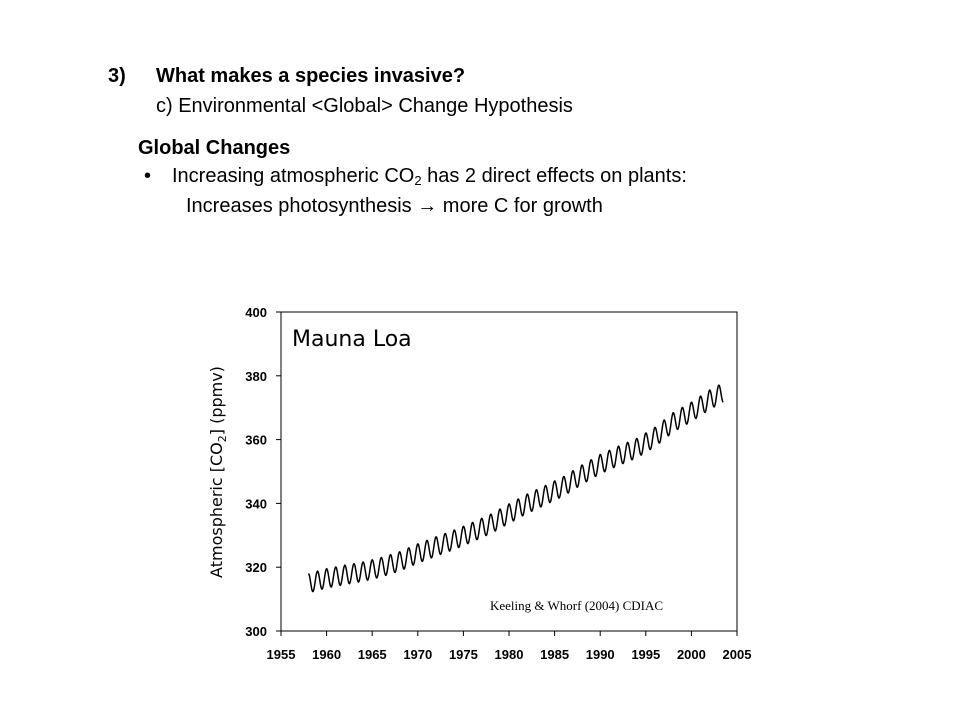 The height and width of the screenshot is (720, 960). What do you see at coordinates (737, 654) in the screenshot?
I see `x-tick-label: 2005` at bounding box center [737, 654].